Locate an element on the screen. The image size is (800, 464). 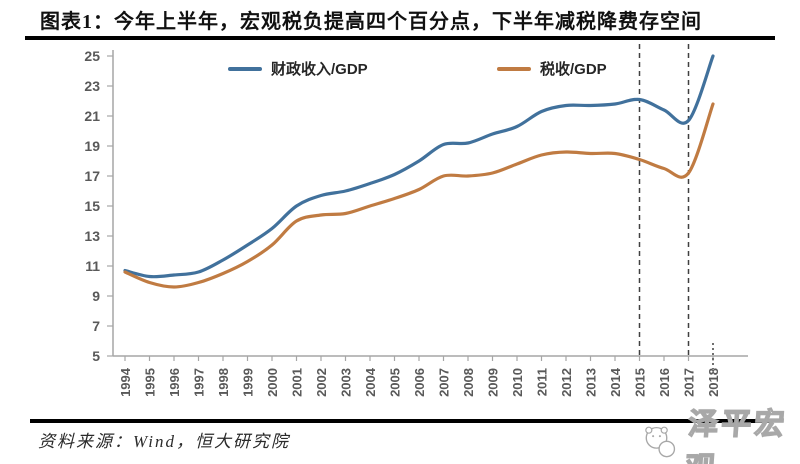
svg-text: 1996 is located at coordinates (174, 382).